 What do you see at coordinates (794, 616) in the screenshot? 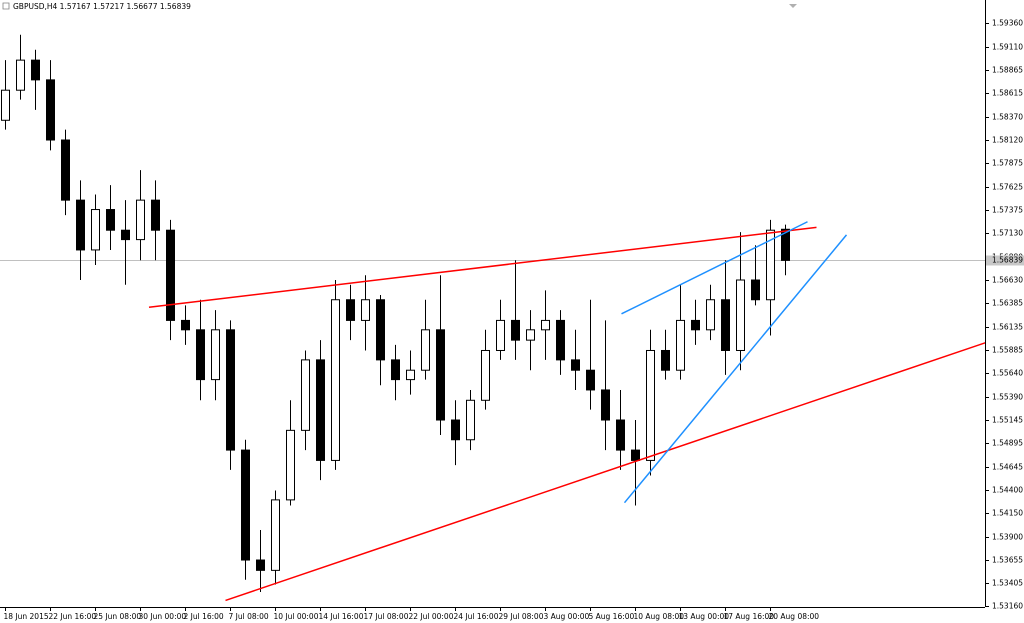
I see `x-tick-label: 20 Aug 08:00` at bounding box center [794, 616].